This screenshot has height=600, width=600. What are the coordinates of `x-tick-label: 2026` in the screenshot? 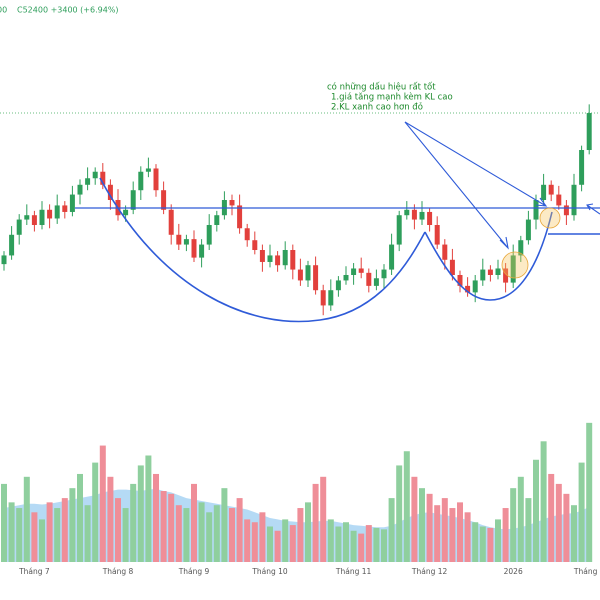 It's located at (513, 571).